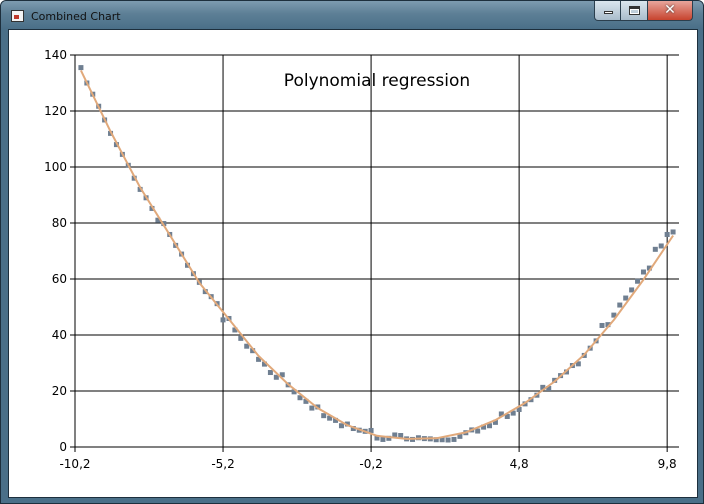 Image resolution: width=704 pixels, height=504 pixels. Describe the element at coordinates (519, 464) in the screenshot. I see `x-tick-label: 4,8` at that location.